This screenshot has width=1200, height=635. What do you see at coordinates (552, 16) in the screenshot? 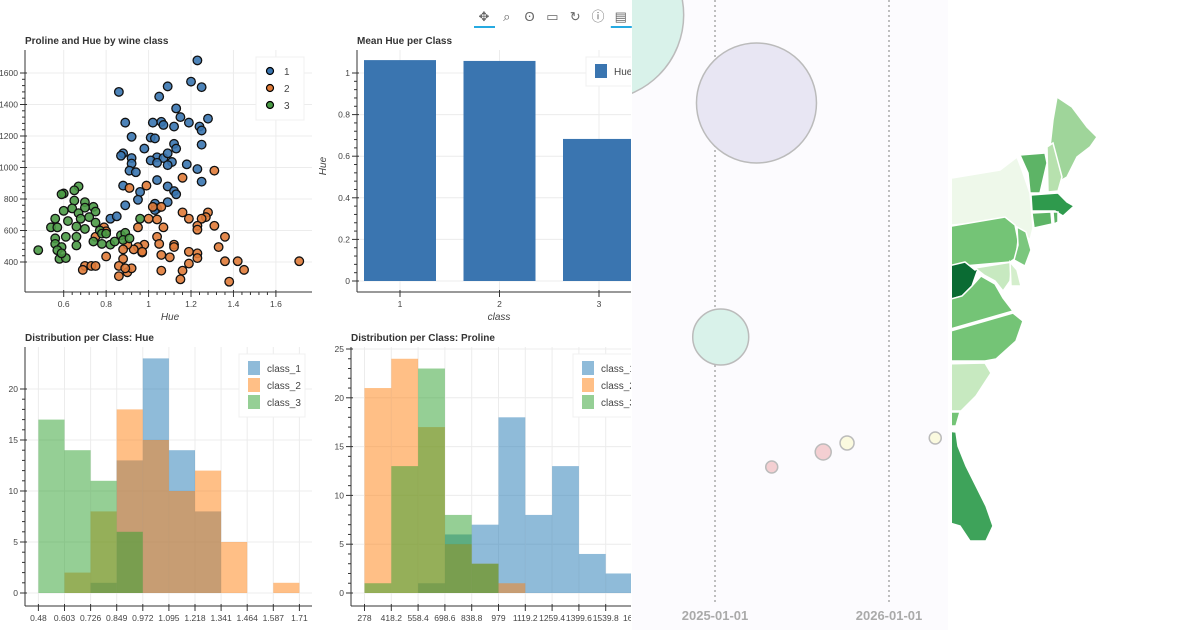
I see `save-icon: ▭` at bounding box center [552, 16].